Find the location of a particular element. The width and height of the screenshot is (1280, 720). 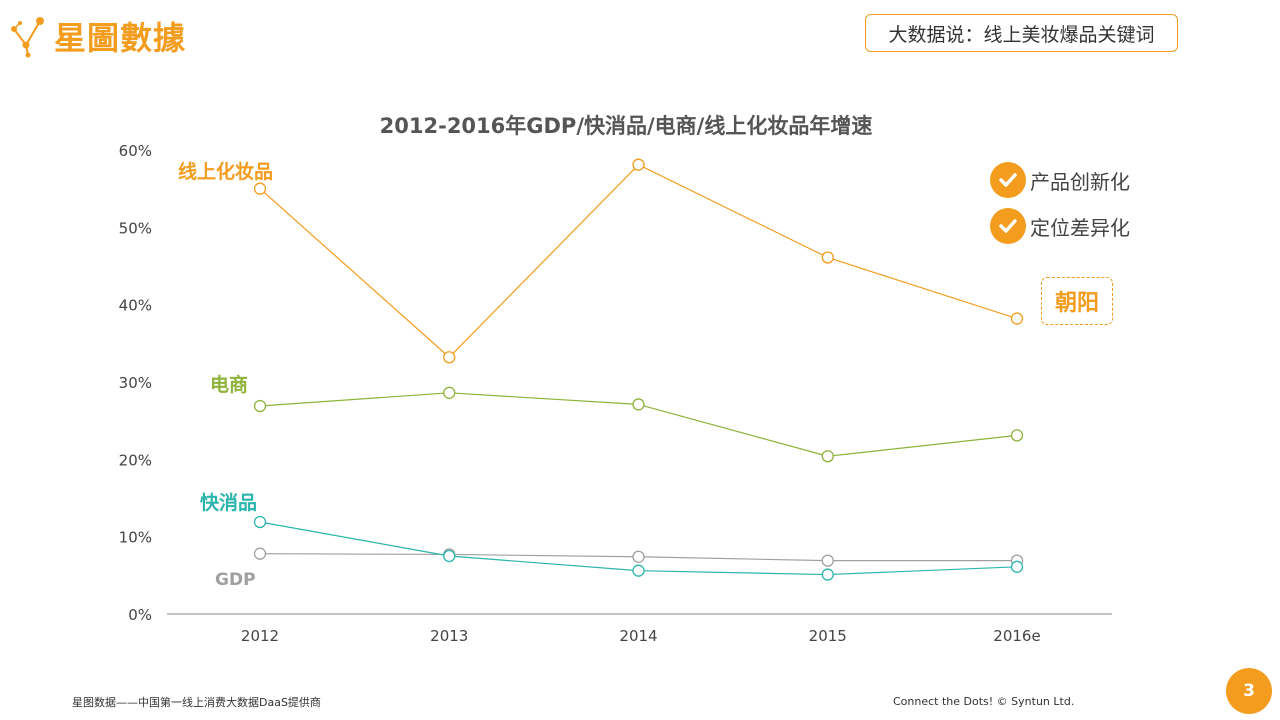

x-tick-label: 2014 is located at coordinates (638, 636).